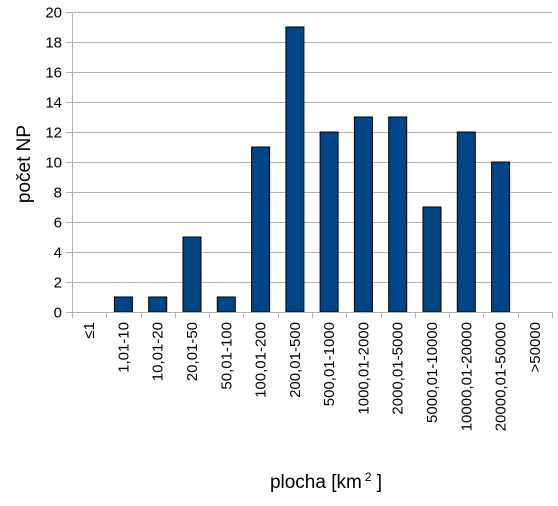 Image resolution: width=558 pixels, height=506 pixels. I want to click on x-tick-label: 1000,01-2000, so click(363, 368).